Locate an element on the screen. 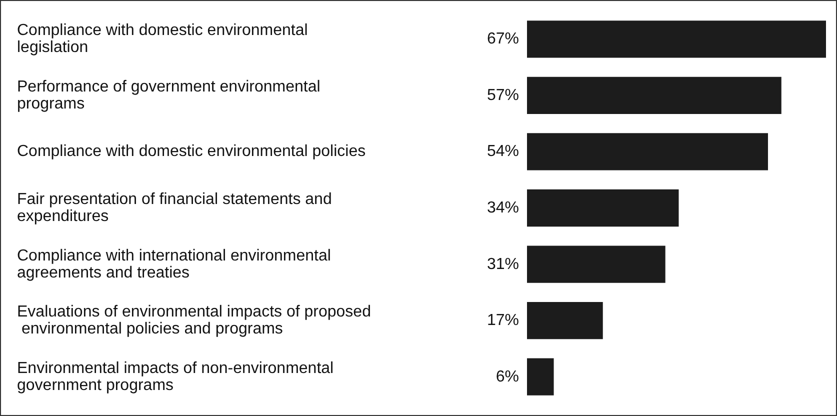 This screenshot has width=837, height=416. data-label: 31% is located at coordinates (502, 264).